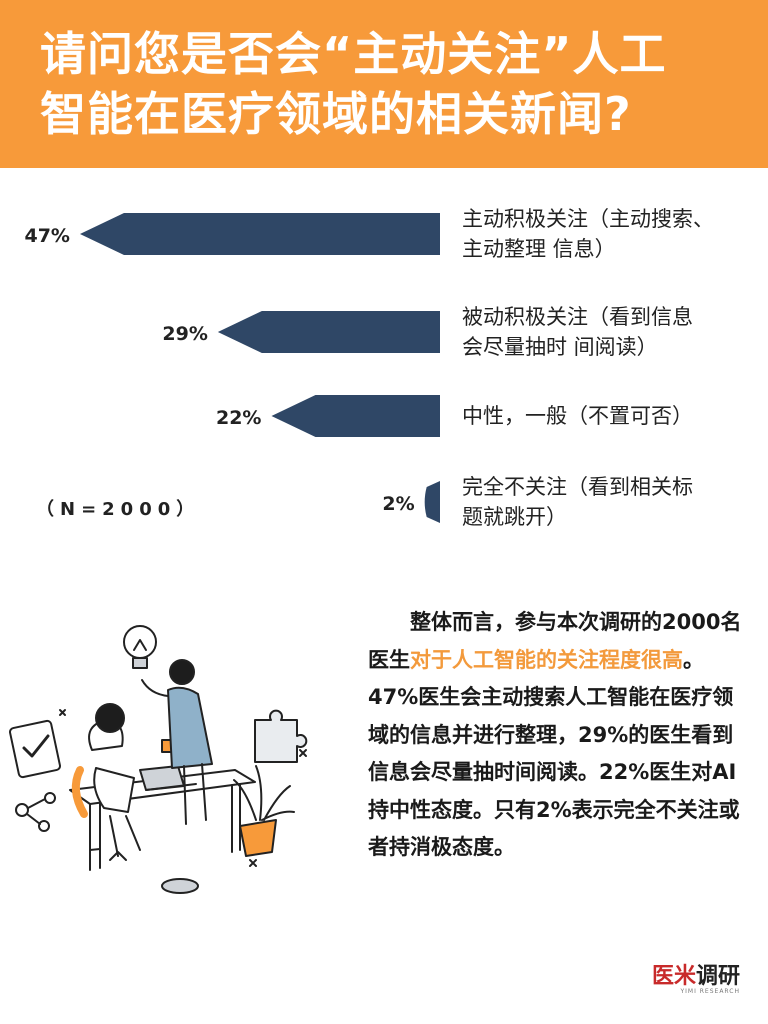 This screenshot has width=768, height=1024. I want to click on seated-person, so click(106, 780).